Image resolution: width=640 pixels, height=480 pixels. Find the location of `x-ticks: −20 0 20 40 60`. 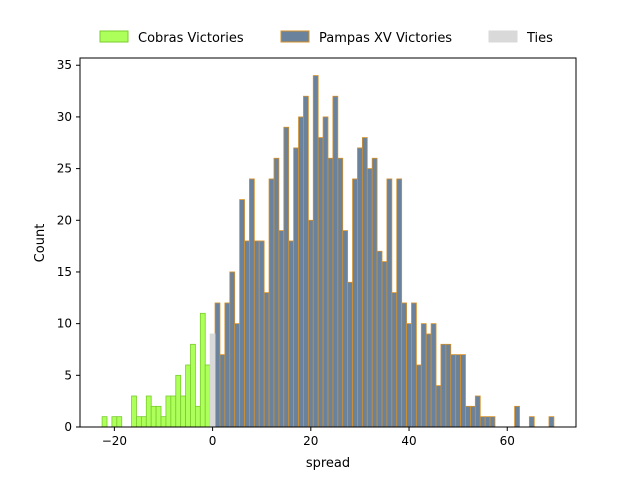

x-ticks: −20 0 20 40 60 is located at coordinates (308, 437).